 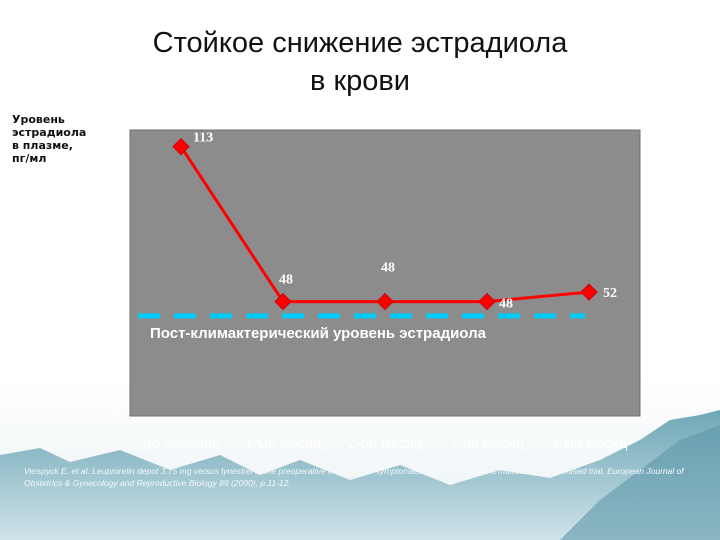 I want to click on x-tick-label: 3-ий месяц, so click(x=487, y=444).